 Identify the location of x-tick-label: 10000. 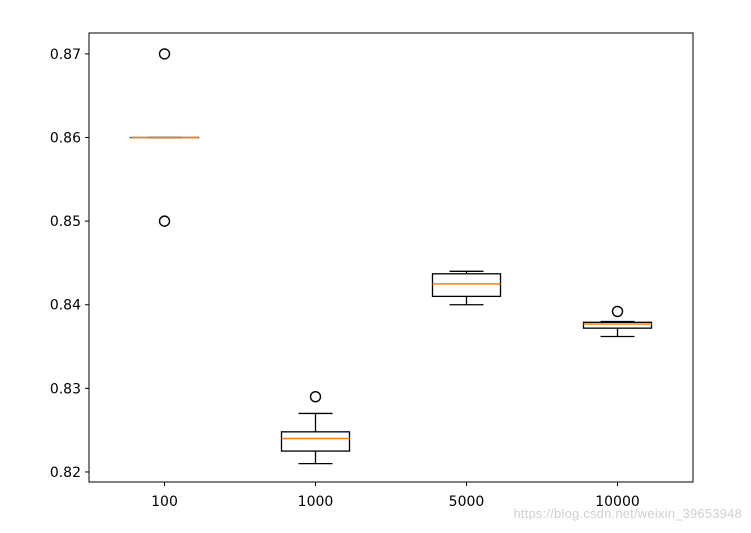
(617, 502).